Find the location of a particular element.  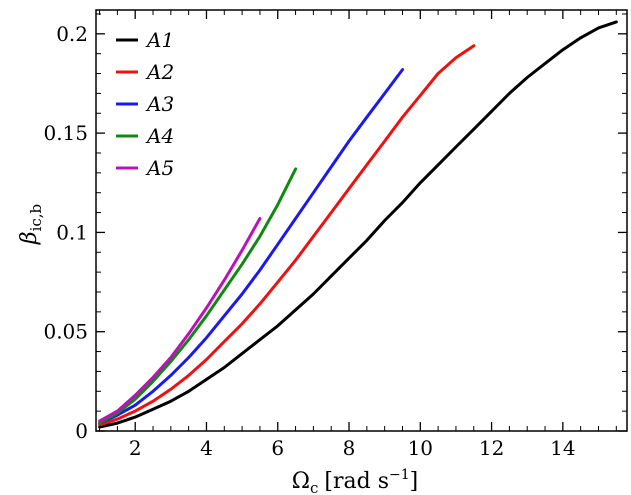

legend-label-a1: A1 is located at coordinates (159, 40).